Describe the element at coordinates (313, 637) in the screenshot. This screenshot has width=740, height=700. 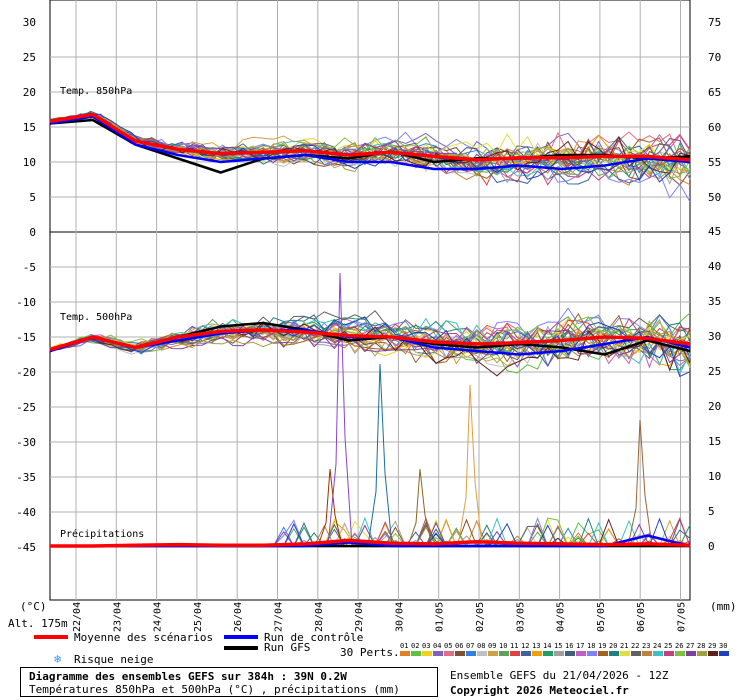
I see `legend-label-control: Run de contrôle` at that location.